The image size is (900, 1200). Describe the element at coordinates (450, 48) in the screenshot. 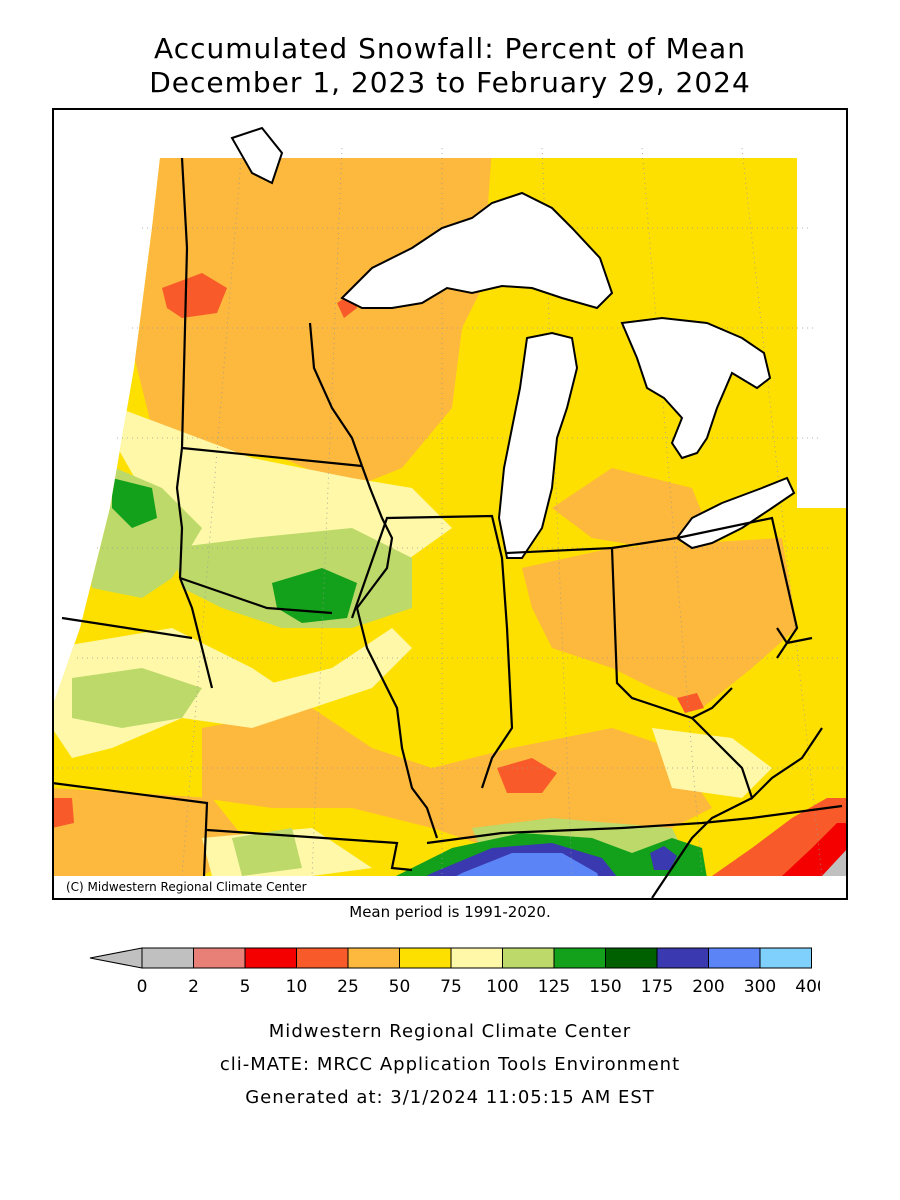

I see `map-title-line1: Accumulated Snowfall: Percent of Mean` at that location.